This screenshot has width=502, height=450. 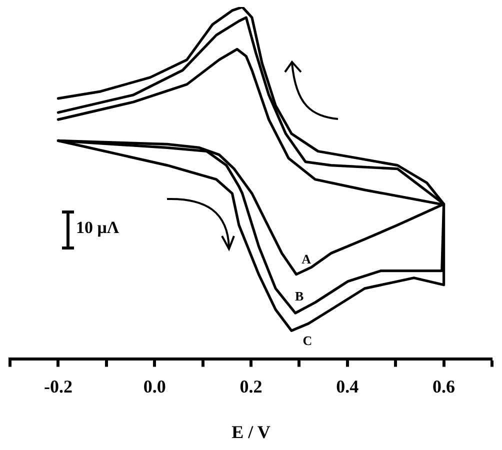 What do you see at coordinates (251, 432) in the screenshot?
I see `x-axis-title: E / V` at bounding box center [251, 432].